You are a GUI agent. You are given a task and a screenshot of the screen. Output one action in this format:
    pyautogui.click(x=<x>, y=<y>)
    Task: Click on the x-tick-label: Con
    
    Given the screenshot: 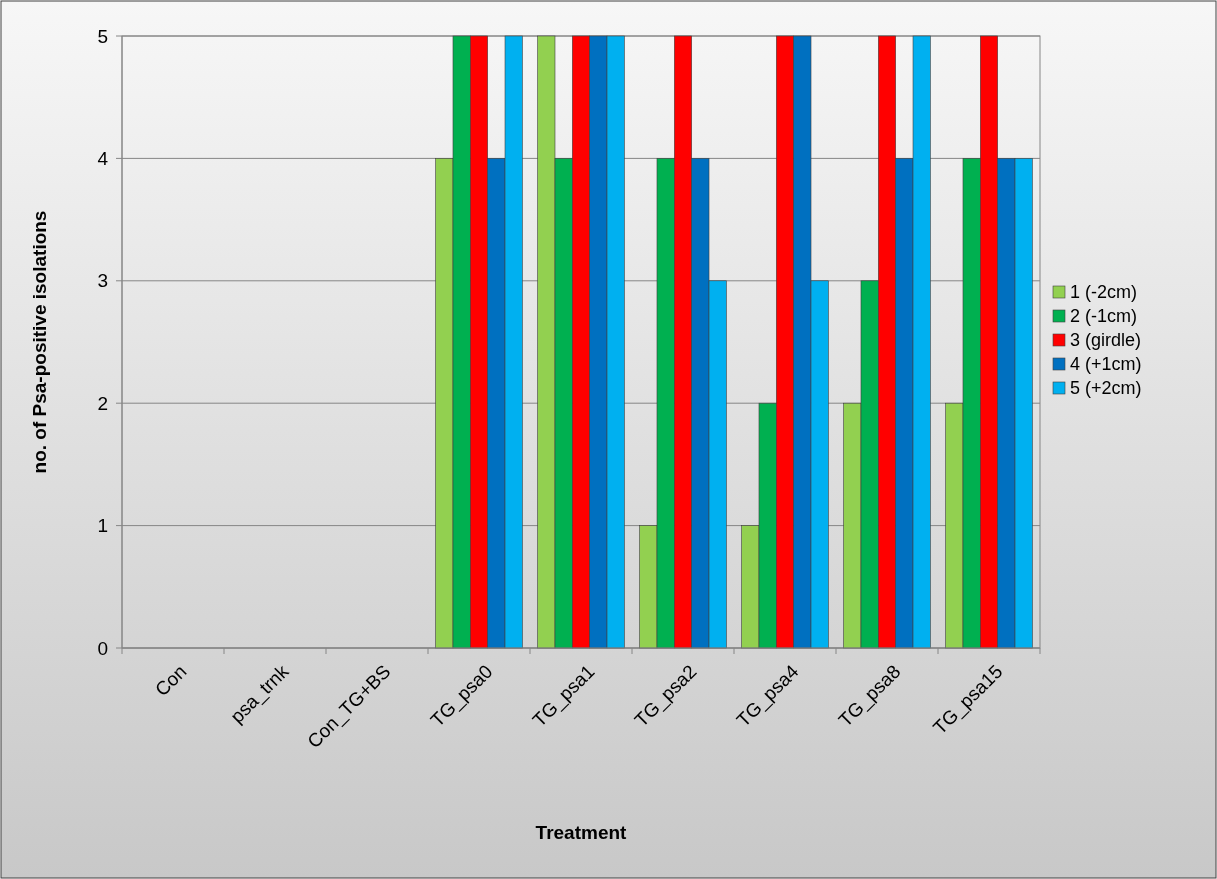 What is the action you would take?
    pyautogui.click(x=171, y=680)
    